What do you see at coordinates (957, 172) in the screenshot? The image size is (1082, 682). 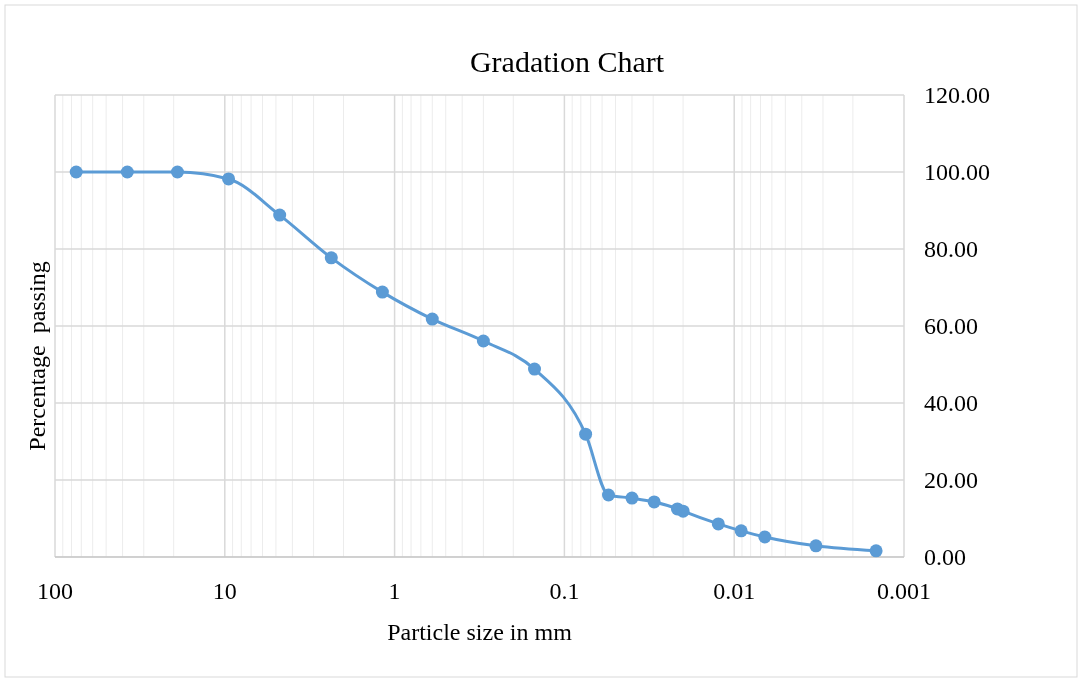 I see `y-tick-label: 100.00` at bounding box center [957, 172].